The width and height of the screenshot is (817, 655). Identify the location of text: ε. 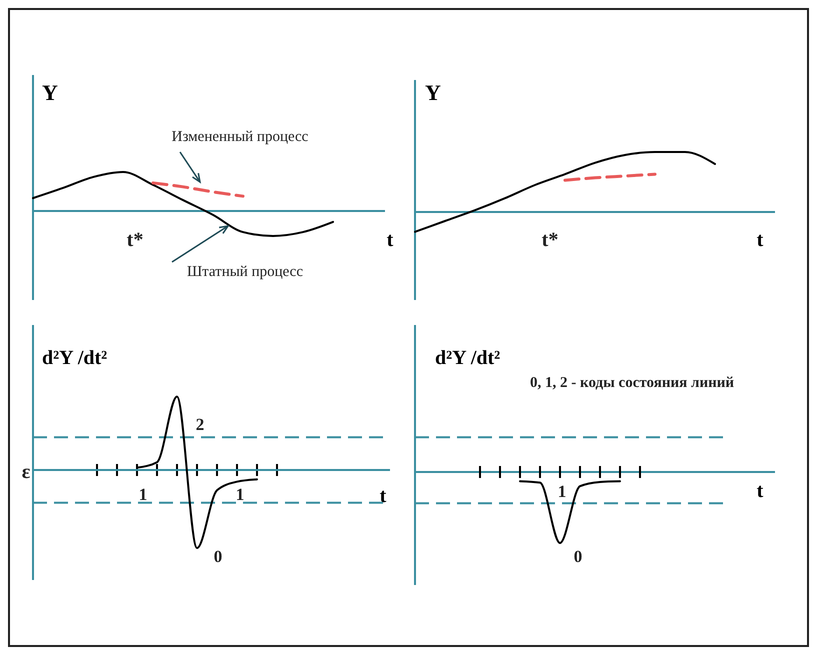
(26, 472).